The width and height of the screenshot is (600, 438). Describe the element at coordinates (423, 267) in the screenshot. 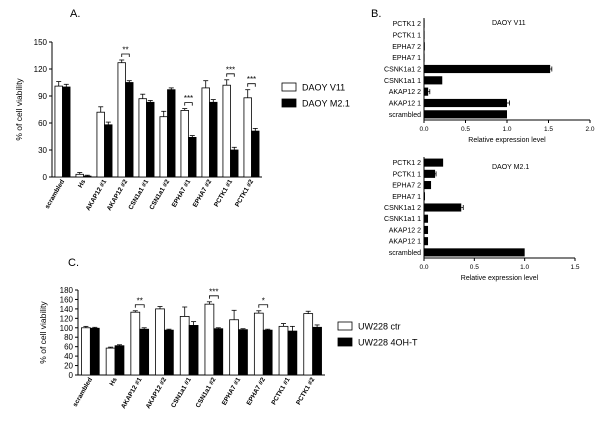

I see `x-tick-label: 0.0` at that location.